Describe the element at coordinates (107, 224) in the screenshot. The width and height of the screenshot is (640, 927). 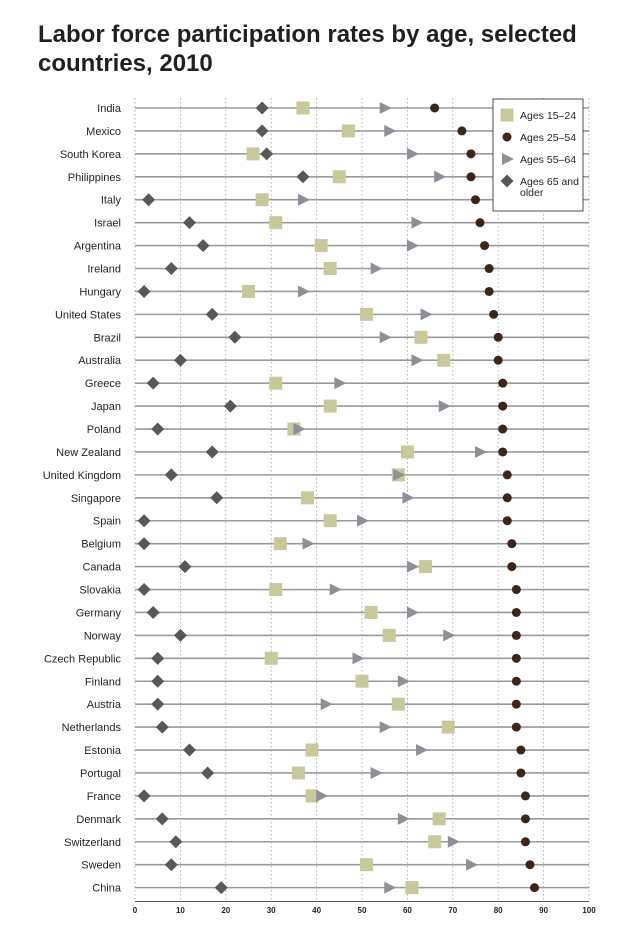
I see `category-label: Israel` at that location.